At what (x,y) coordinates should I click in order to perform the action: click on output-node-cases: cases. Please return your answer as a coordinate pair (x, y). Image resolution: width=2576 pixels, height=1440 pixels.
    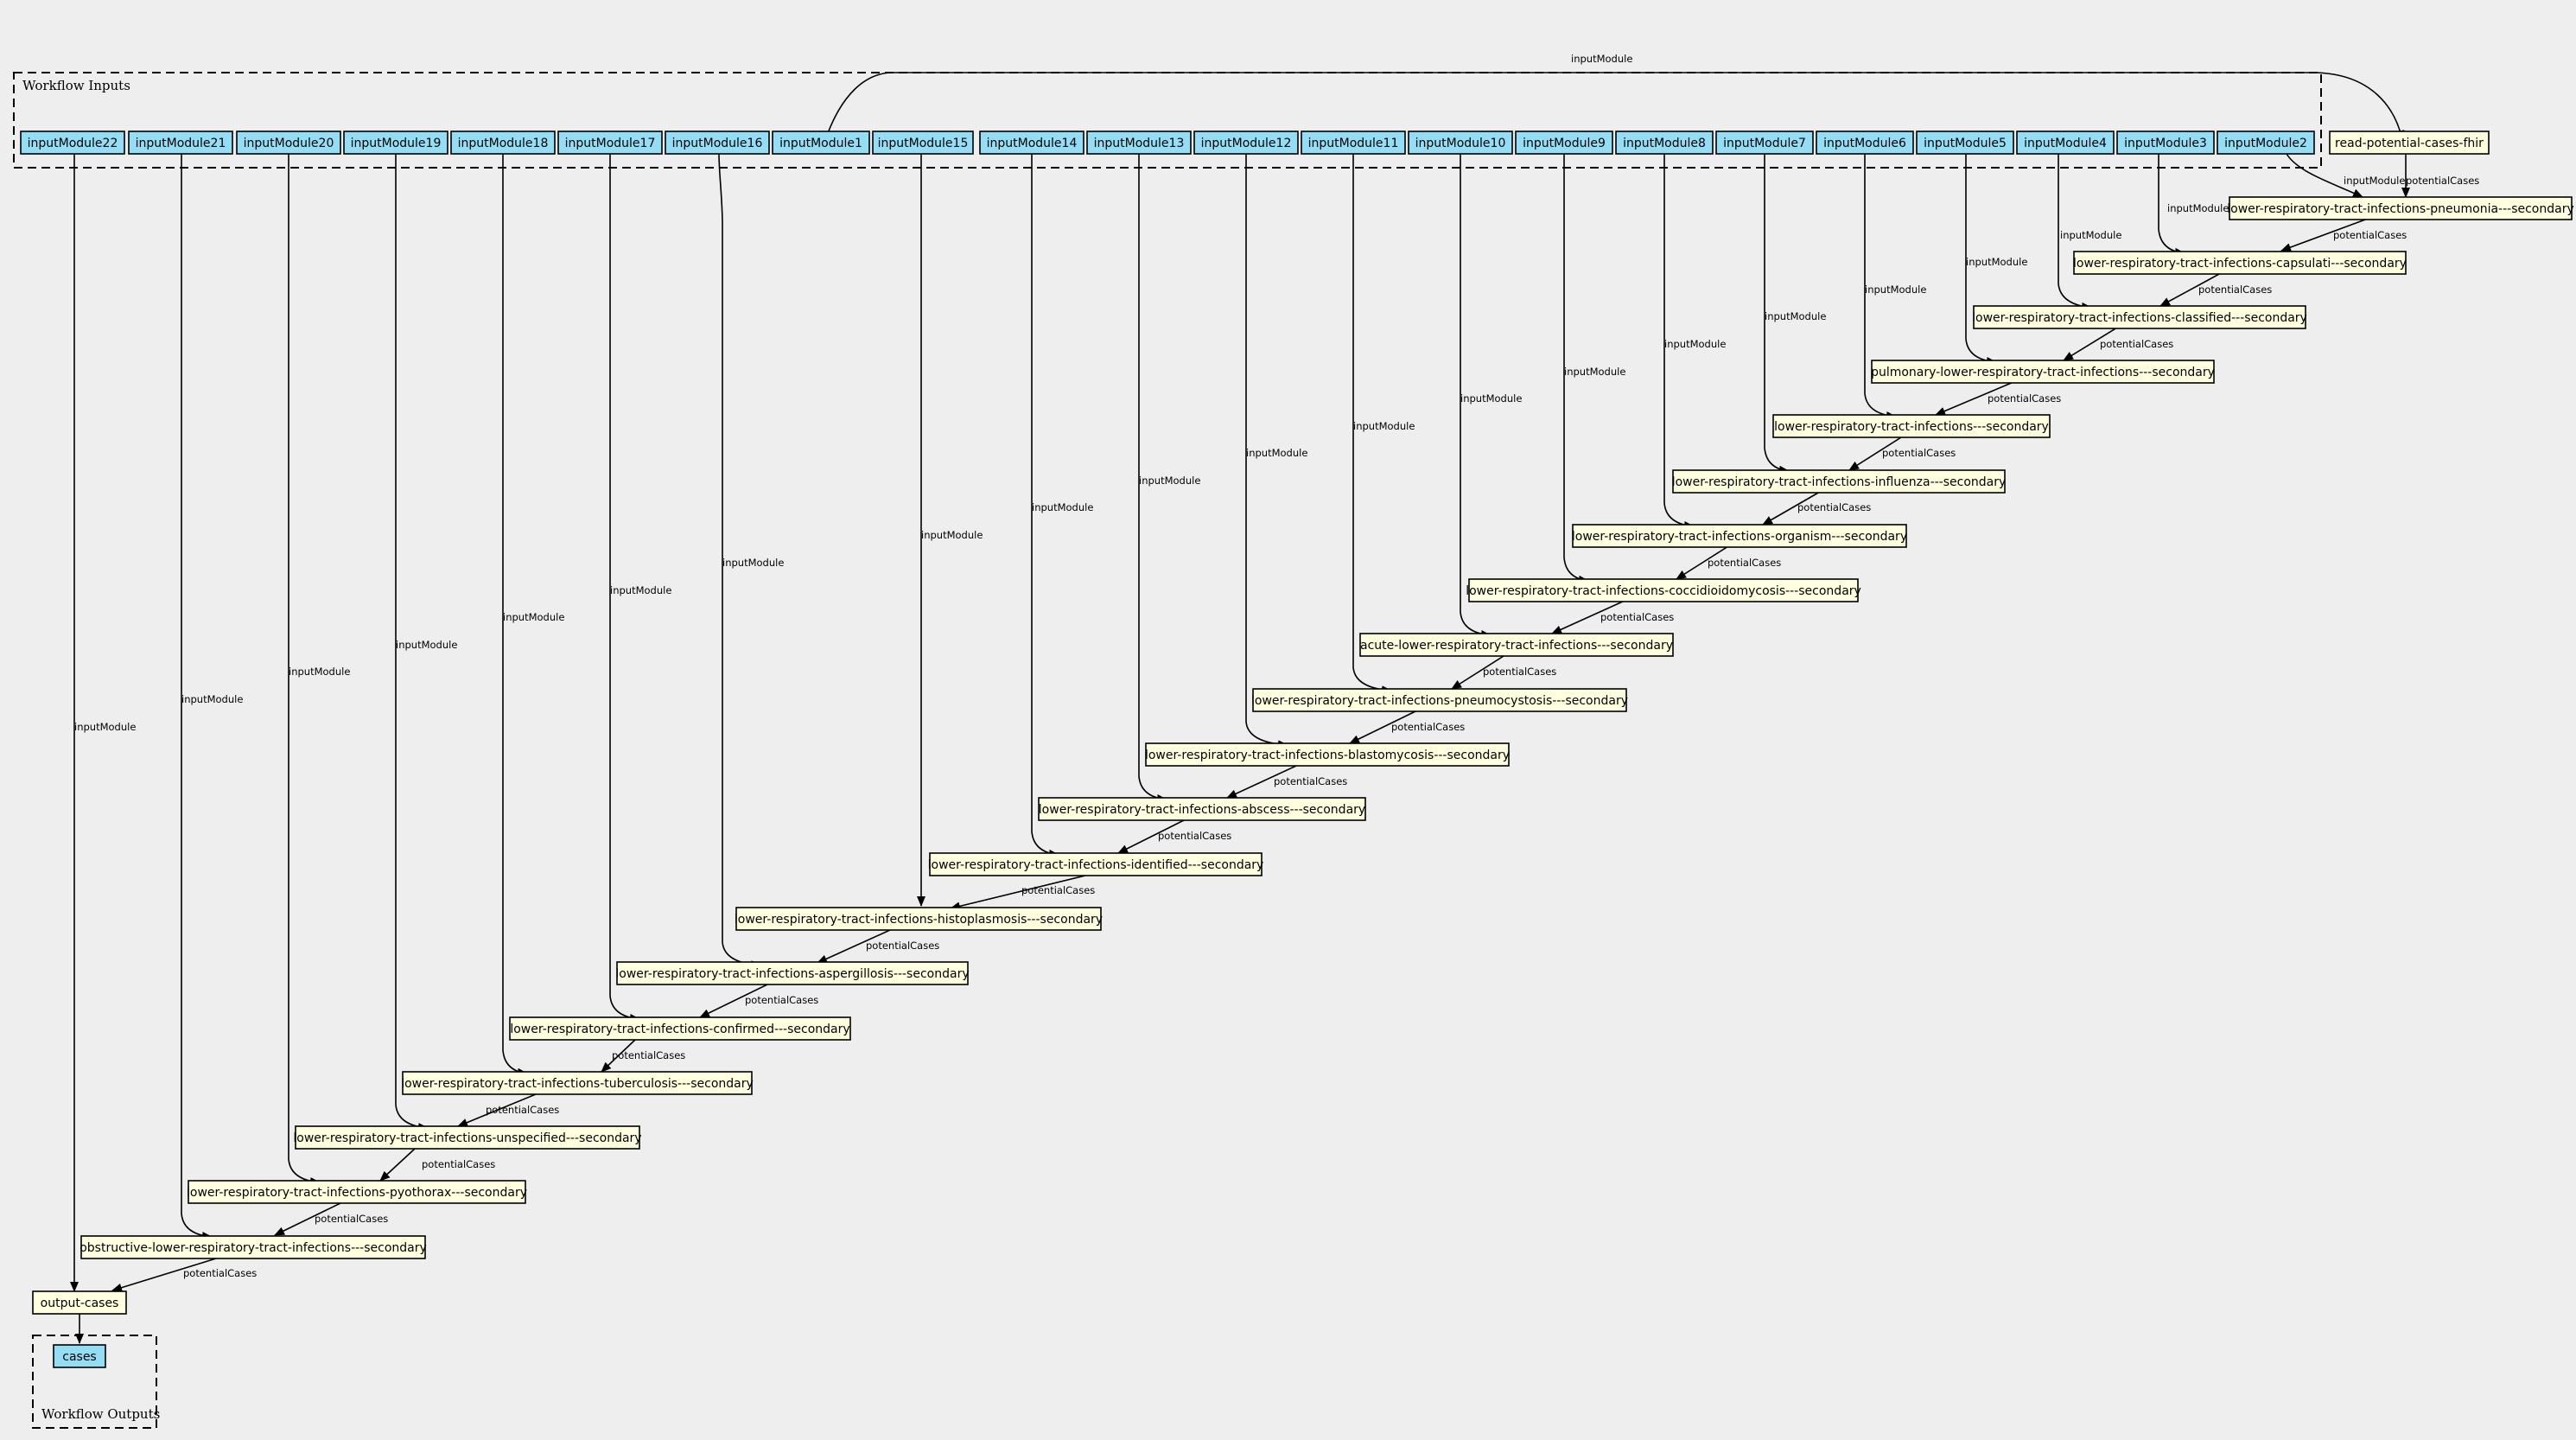
    Looking at the image, I should click on (79, 1356).